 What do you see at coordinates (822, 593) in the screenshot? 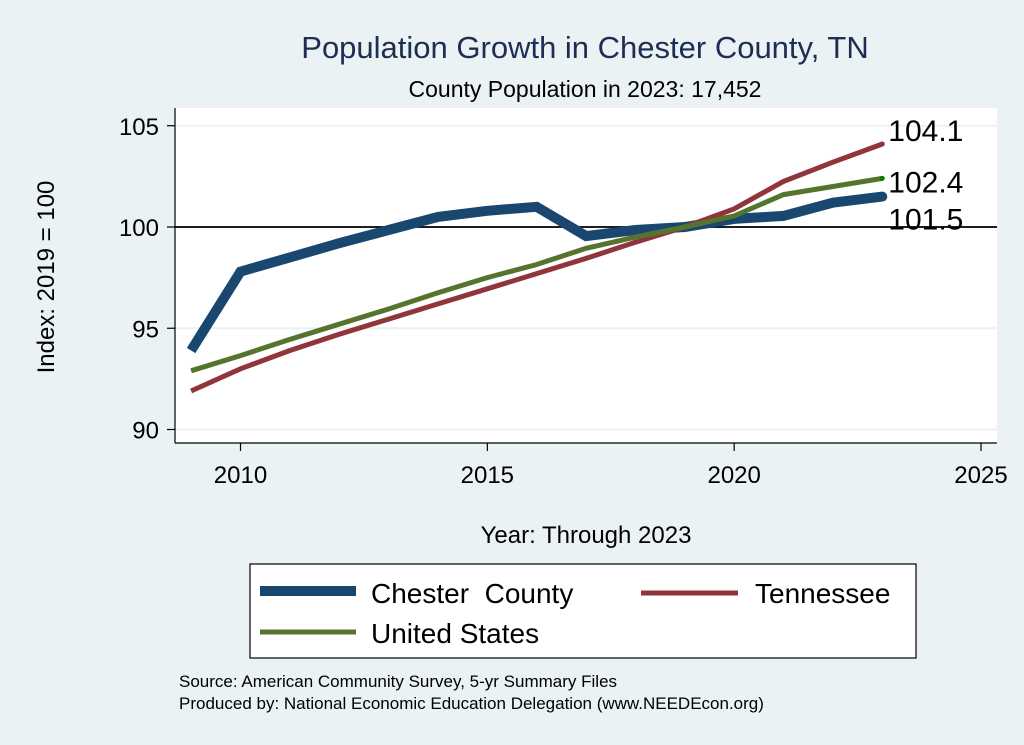
I see `legend-label-tennessee: Tennessee` at bounding box center [822, 593].